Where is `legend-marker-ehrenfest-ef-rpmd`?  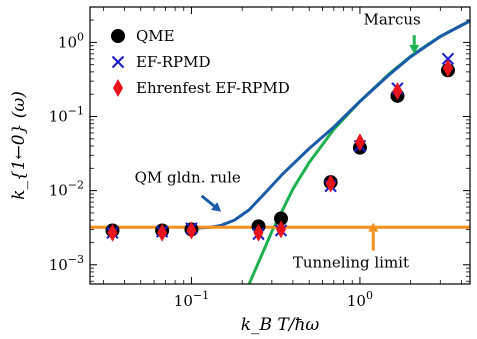
legend-marker-ehrenfest-ef-rpmd is located at coordinates (118, 88).